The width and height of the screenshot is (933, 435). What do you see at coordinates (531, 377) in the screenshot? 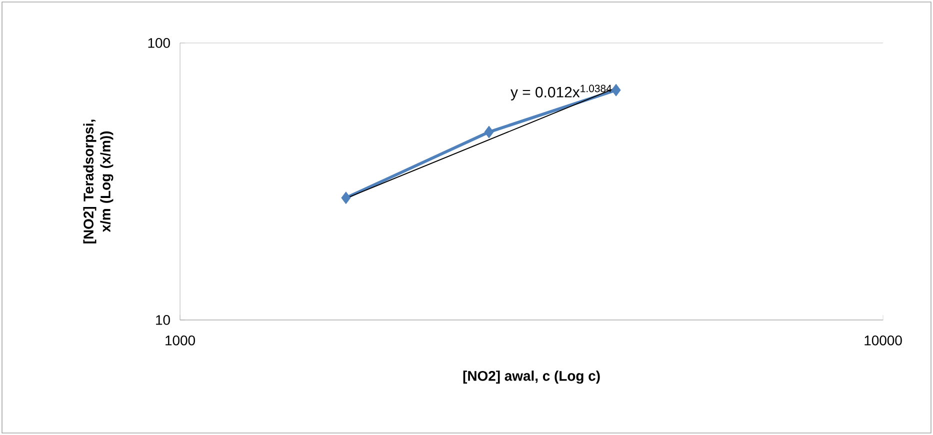
I see `x-axis-title: [NO2] awal, c (Log c)` at bounding box center [531, 377].